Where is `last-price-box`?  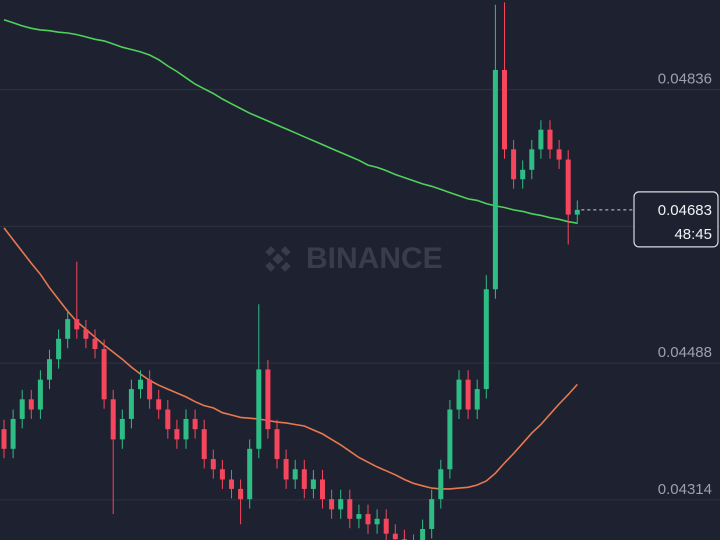
last-price-box is located at coordinates (676, 219).